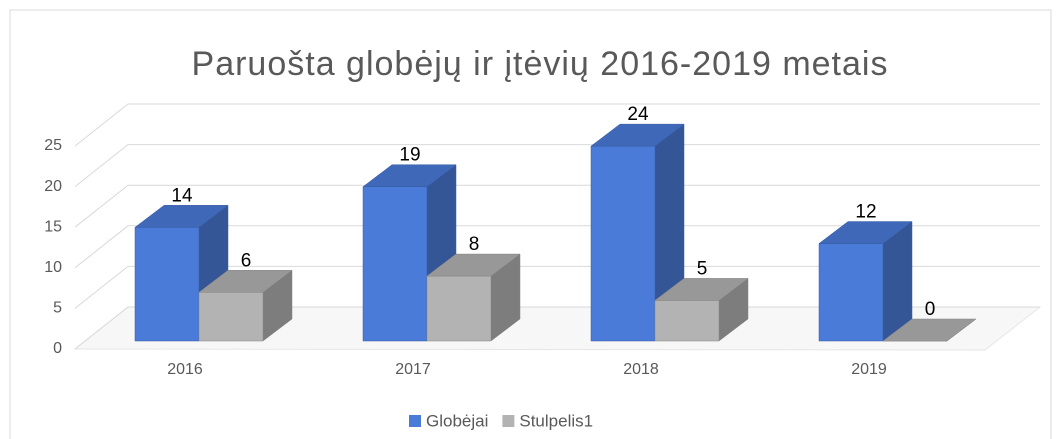  Describe the element at coordinates (53, 267) in the screenshot. I see `y-tick-label: 10` at that location.